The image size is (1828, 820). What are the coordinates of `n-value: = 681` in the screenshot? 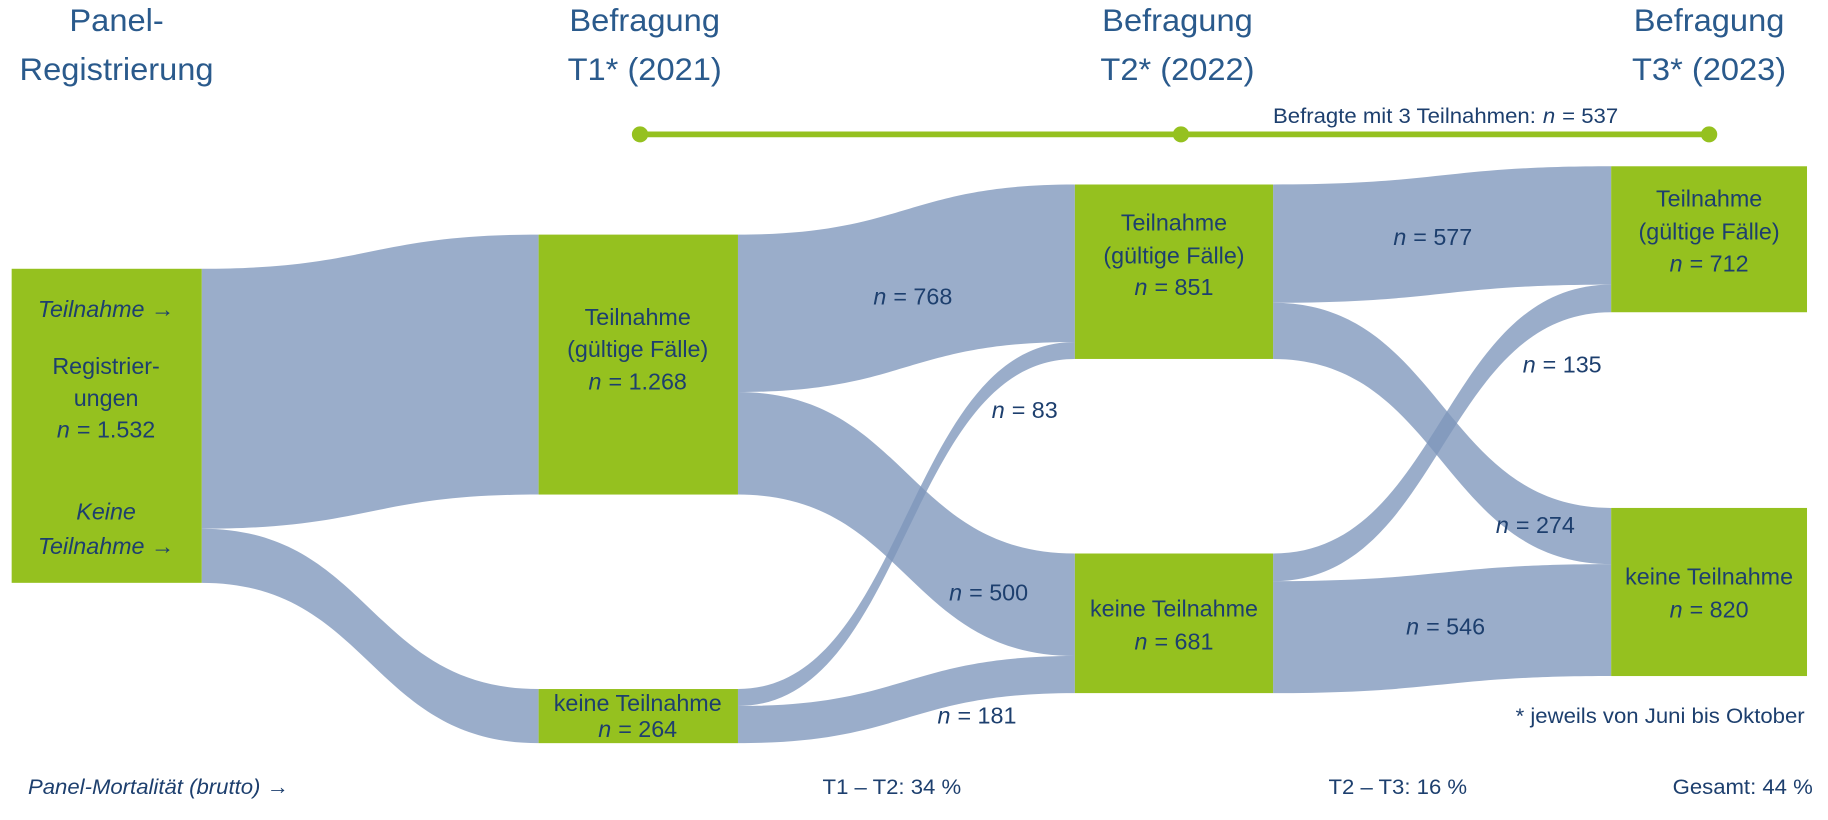 It's located at (1183, 642).